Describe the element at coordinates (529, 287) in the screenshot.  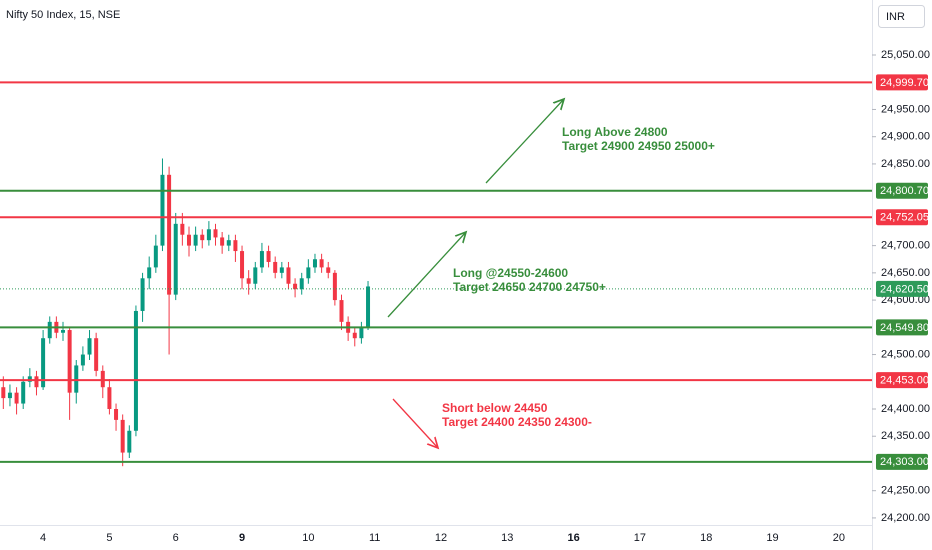
I see `annotation: Target 24650 24700 24750+` at that location.